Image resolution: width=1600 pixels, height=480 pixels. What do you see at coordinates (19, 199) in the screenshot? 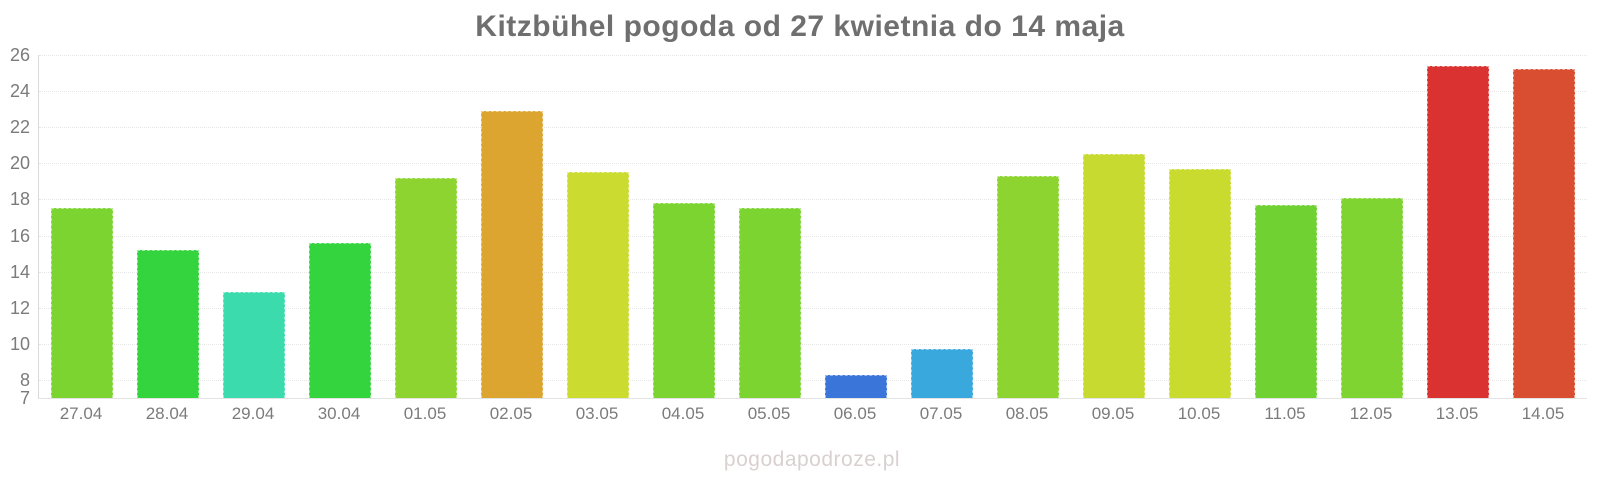
I see `y-tick-label-18: 18` at bounding box center [19, 199].